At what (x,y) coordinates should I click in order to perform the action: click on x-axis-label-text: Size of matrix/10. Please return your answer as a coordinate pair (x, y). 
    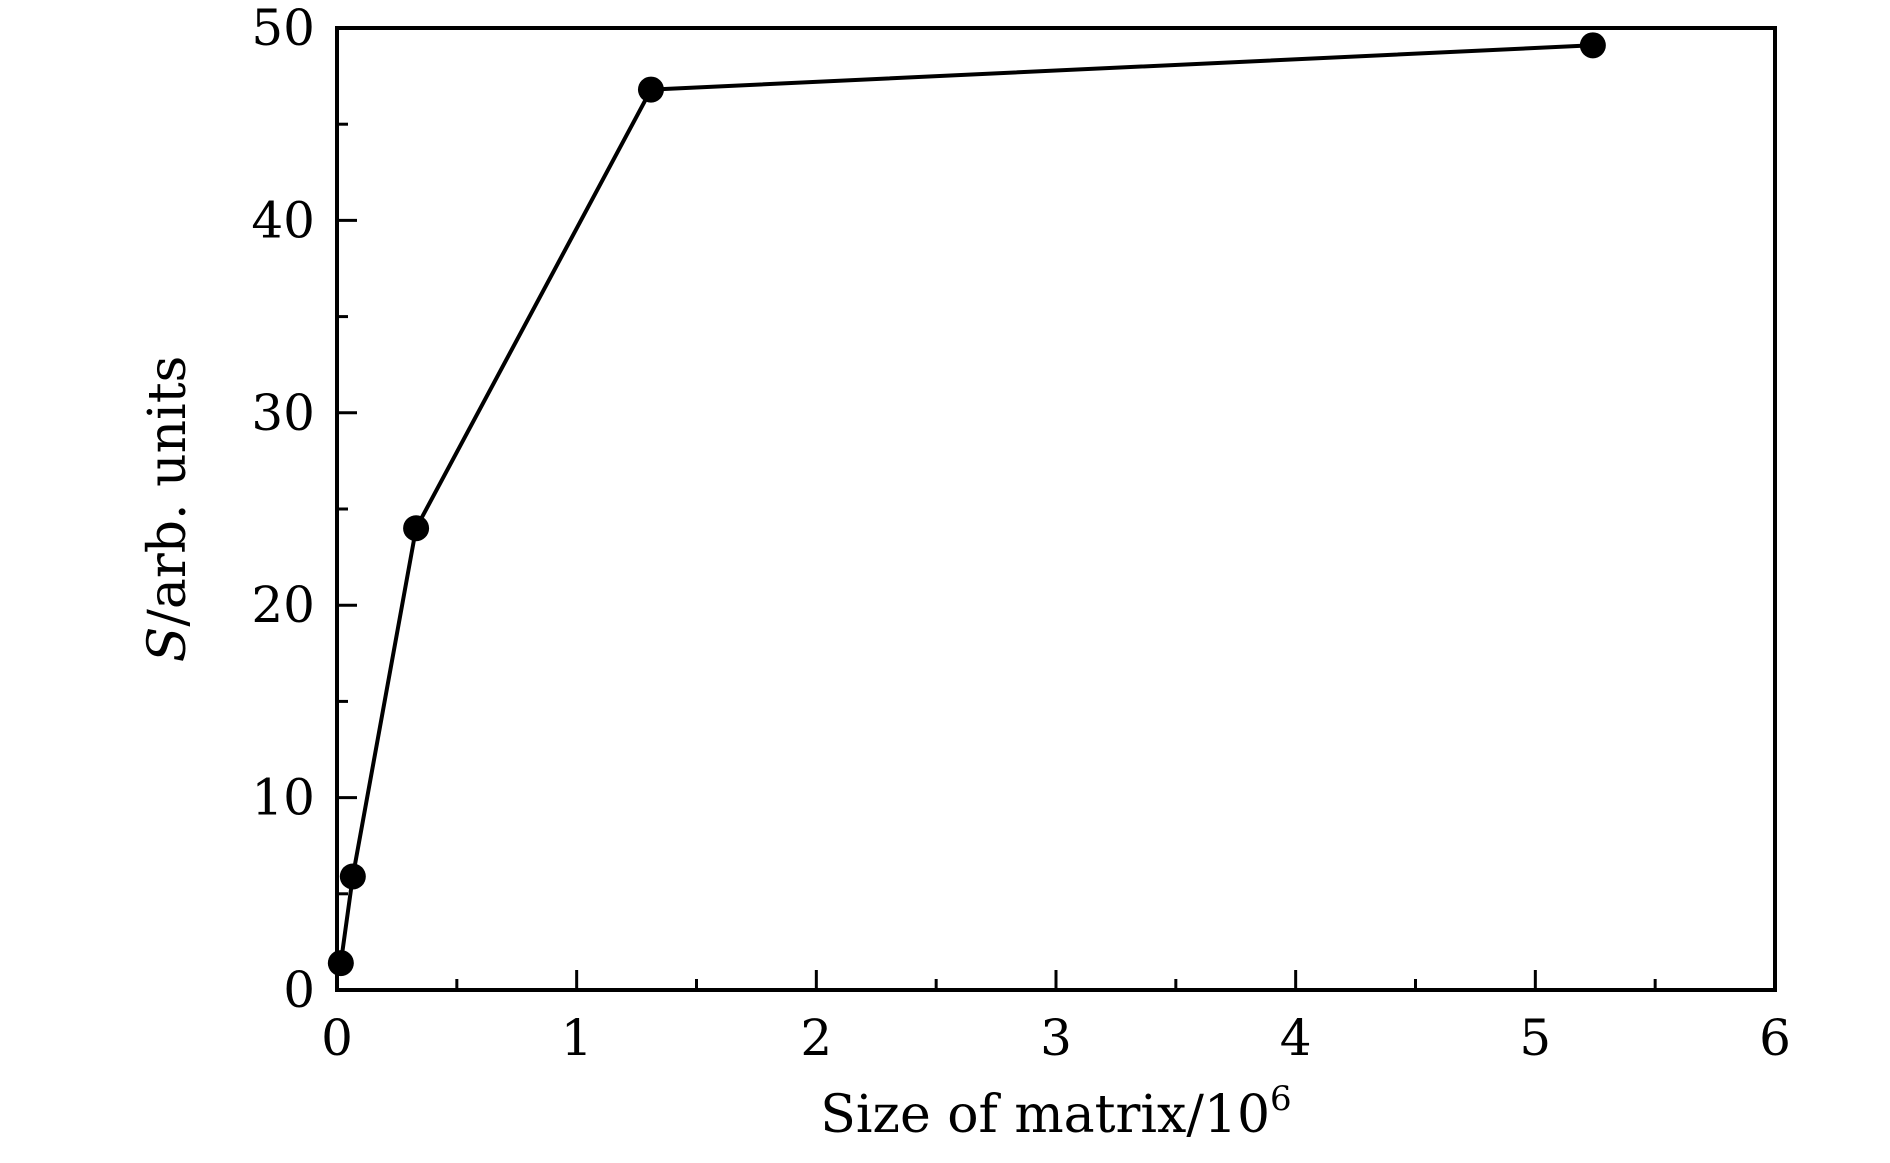
    Looking at the image, I should click on (1045, 1115).